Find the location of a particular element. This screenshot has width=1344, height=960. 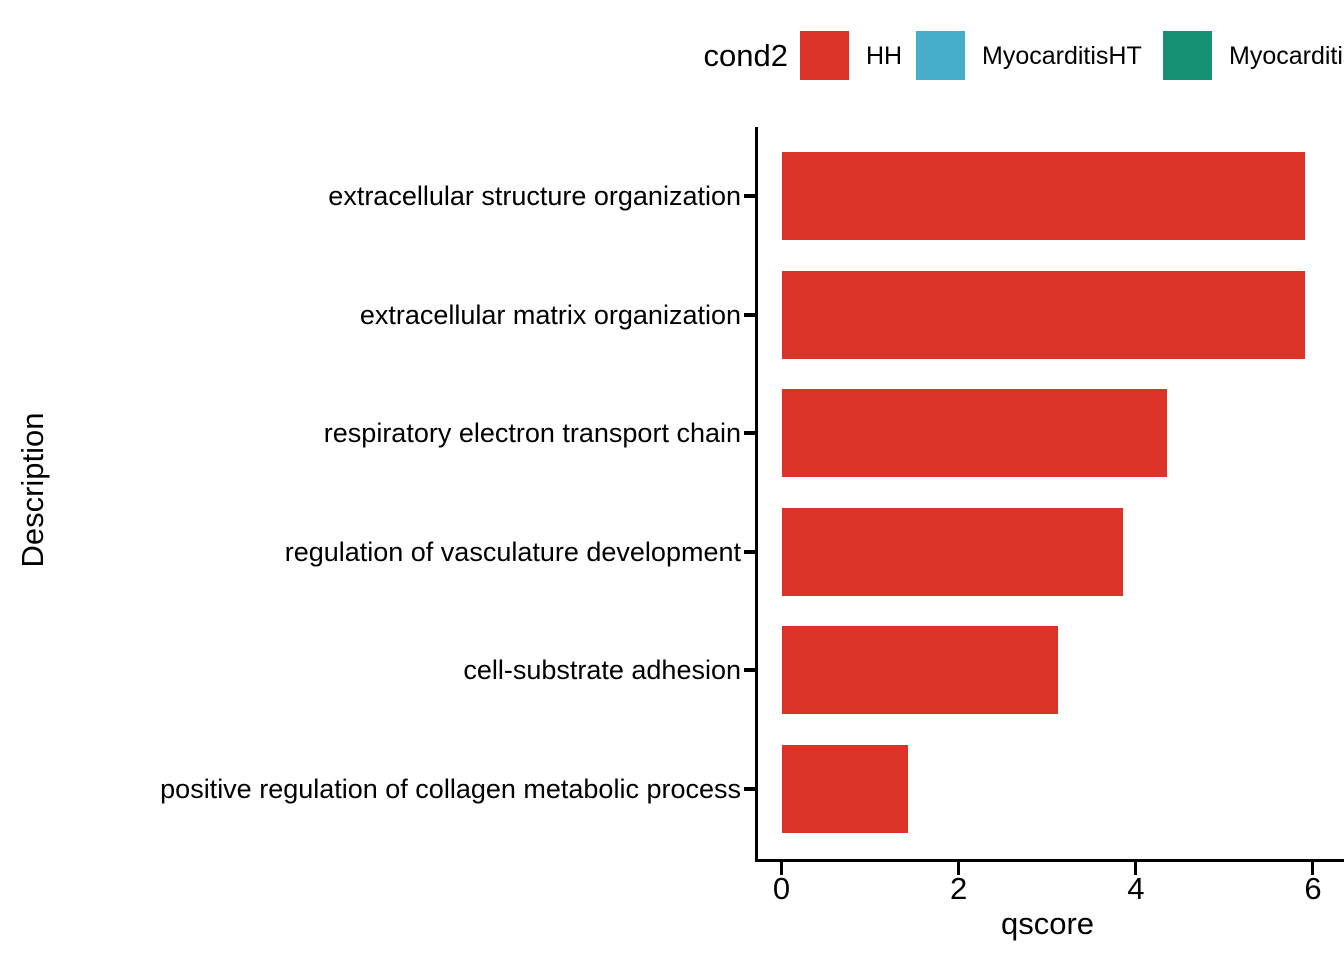

category-label: regulation of vasculature development is located at coordinates (512, 551).